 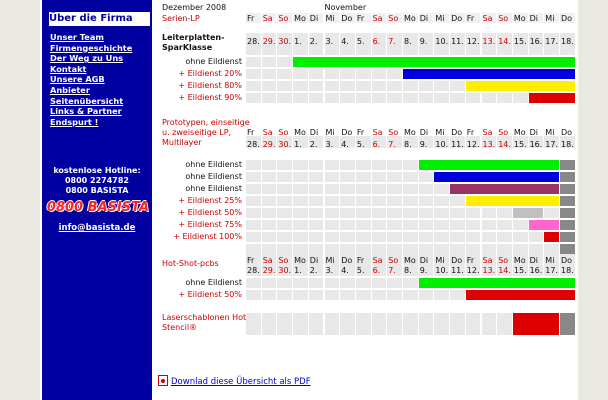 What do you see at coordinates (377, 260) in the screenshot?
I see `weekday-label: Sa` at bounding box center [377, 260].